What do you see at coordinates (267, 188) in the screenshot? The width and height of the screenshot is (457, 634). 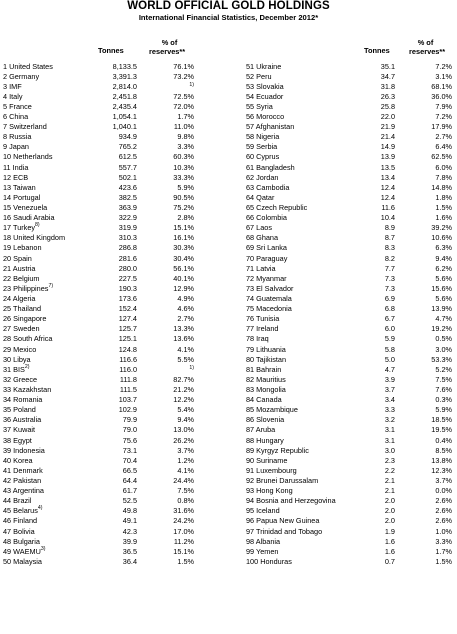 I see `country-name: 63 Cambodia` at bounding box center [267, 188].